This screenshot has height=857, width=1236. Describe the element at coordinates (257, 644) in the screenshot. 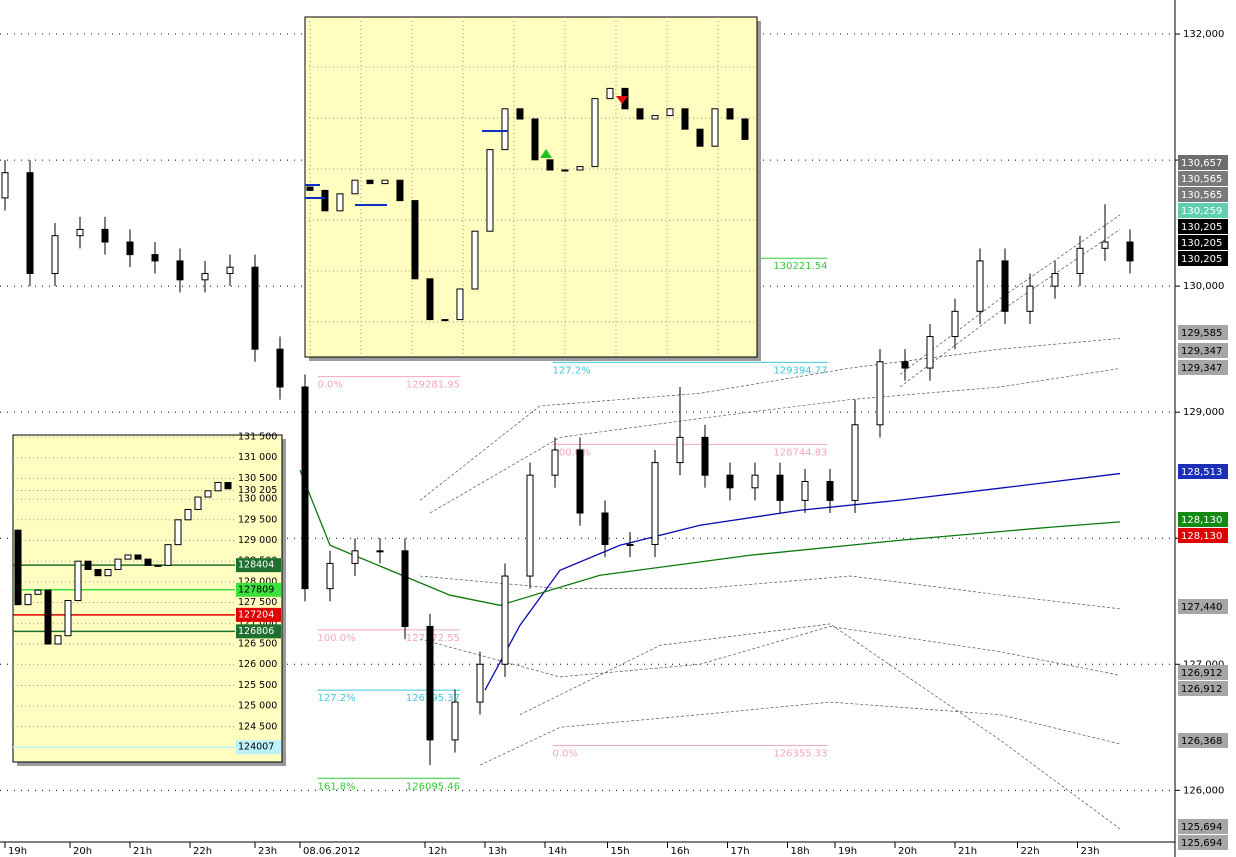

I see `y-tick-label: 126 500` at that location.